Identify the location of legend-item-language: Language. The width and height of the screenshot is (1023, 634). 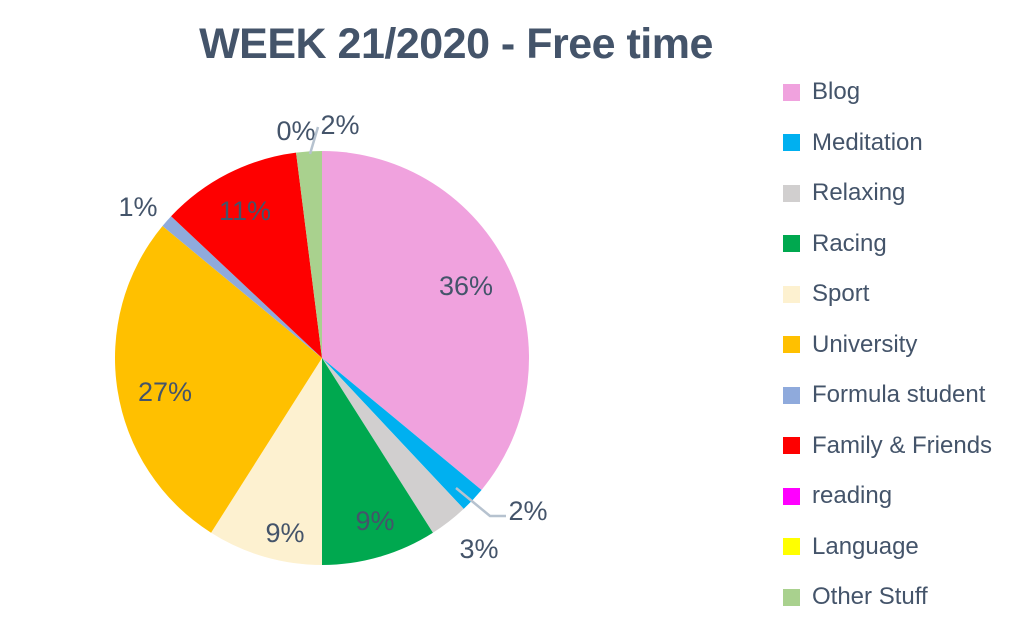
(903, 547).